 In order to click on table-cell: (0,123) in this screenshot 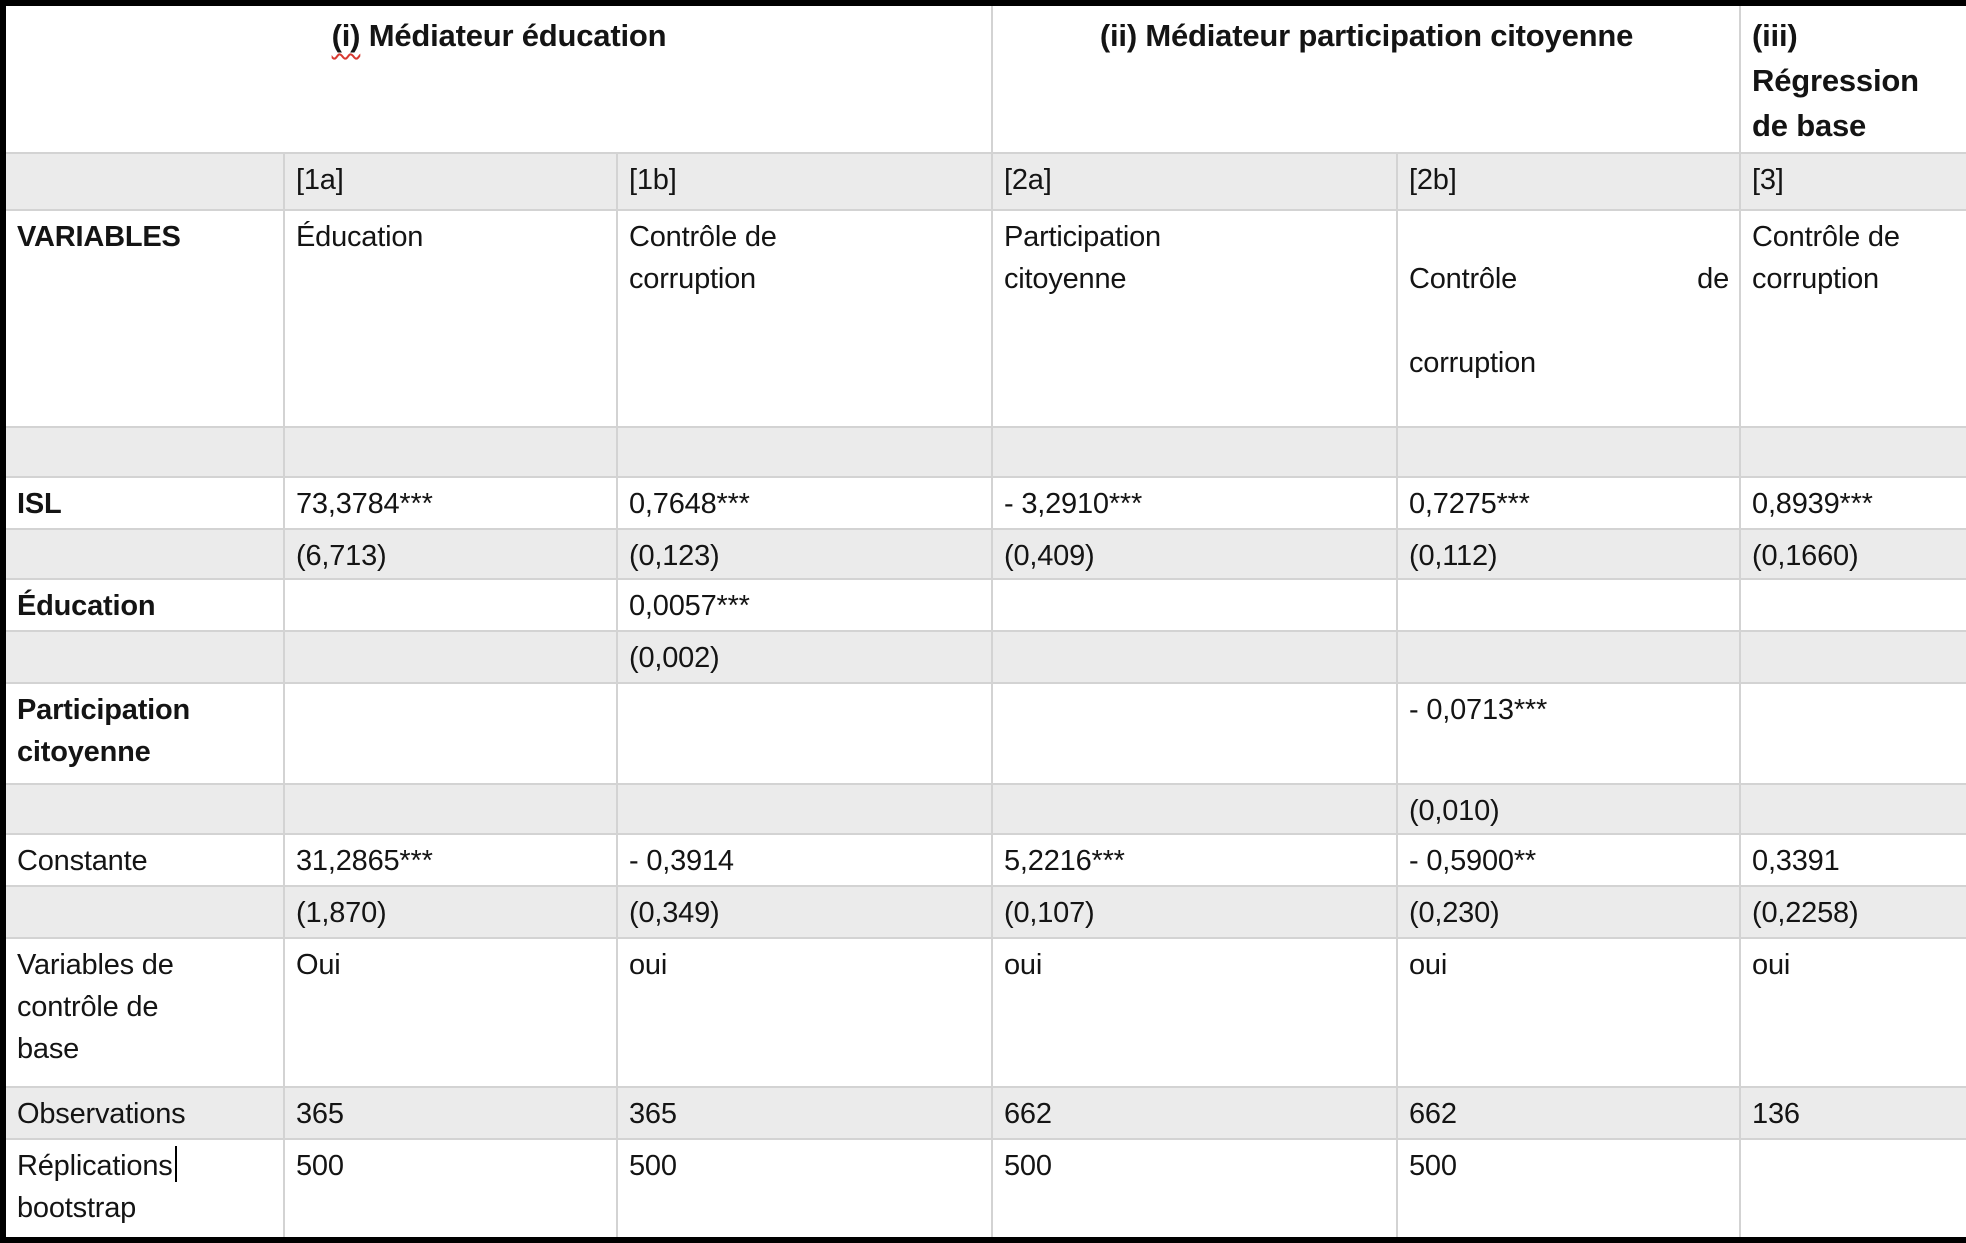, I will do `click(804, 554)`.